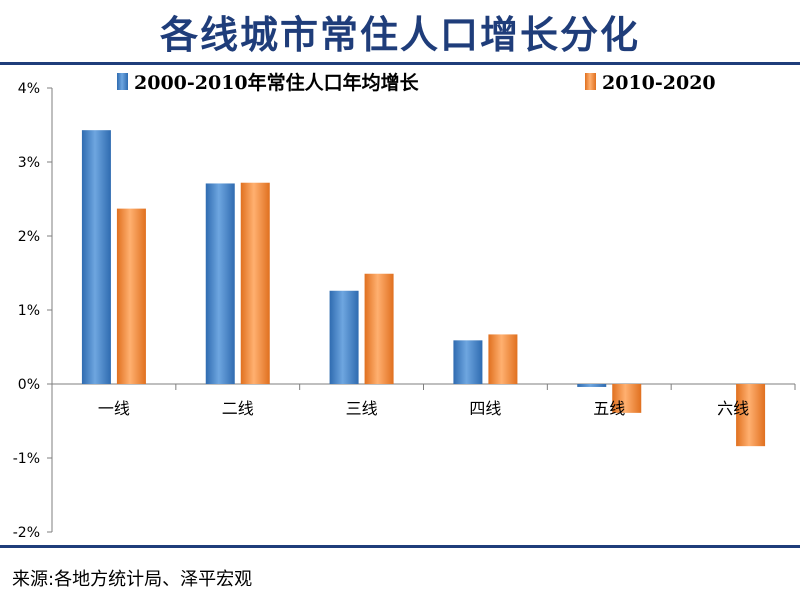 Image resolution: width=800 pixels, height=593 pixels. I want to click on category-label: 四线, so click(485, 408).